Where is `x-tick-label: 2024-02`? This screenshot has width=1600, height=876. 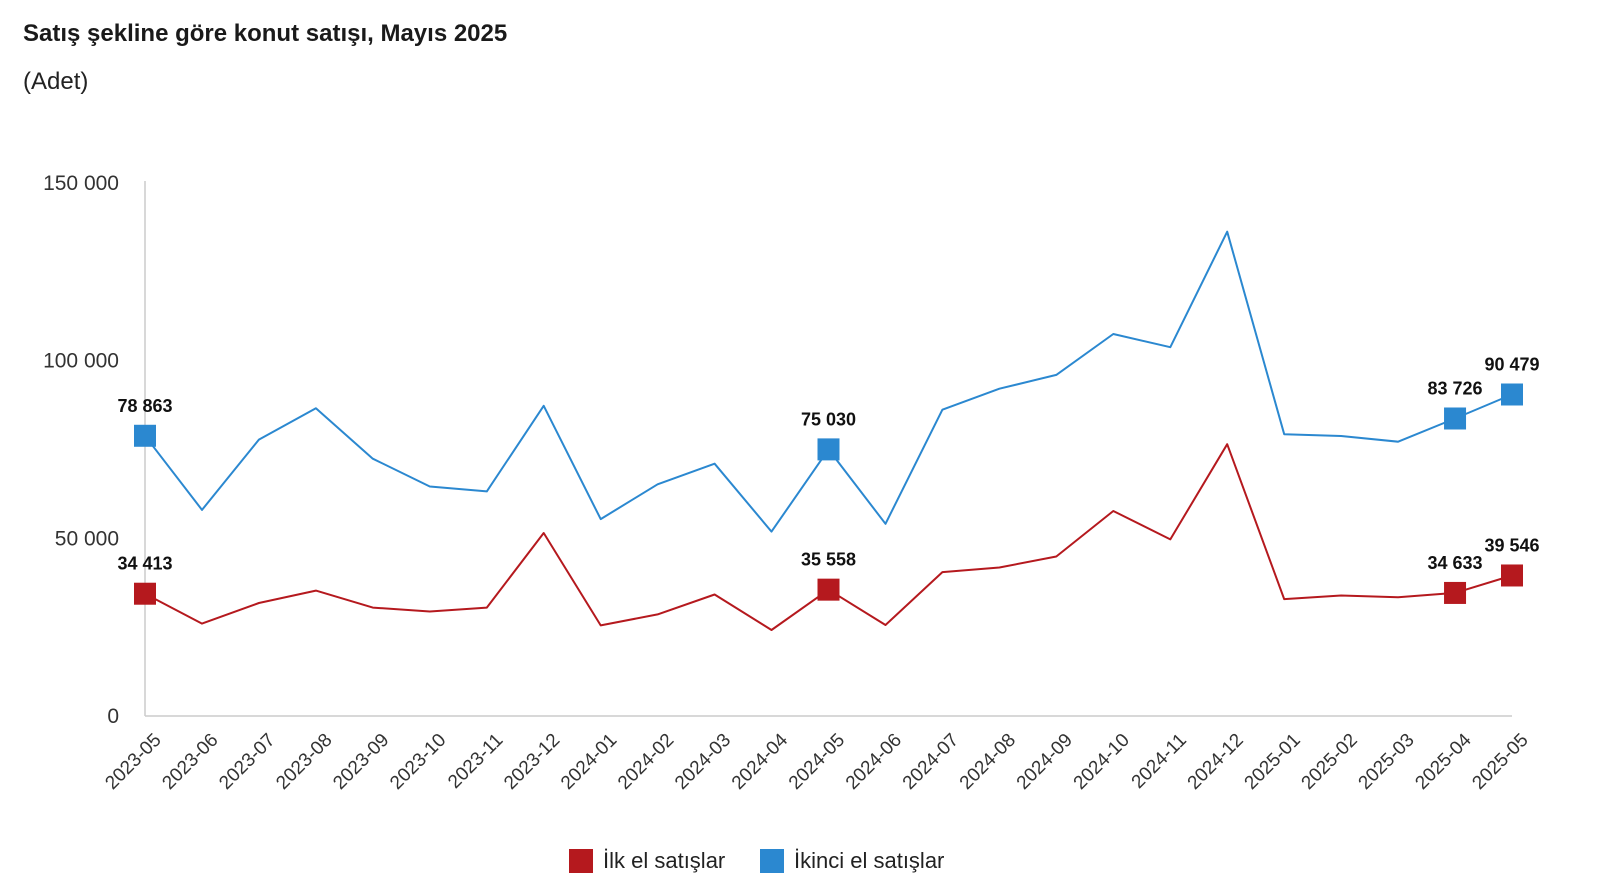 x-tick-label: 2024-02 is located at coordinates (646, 762).